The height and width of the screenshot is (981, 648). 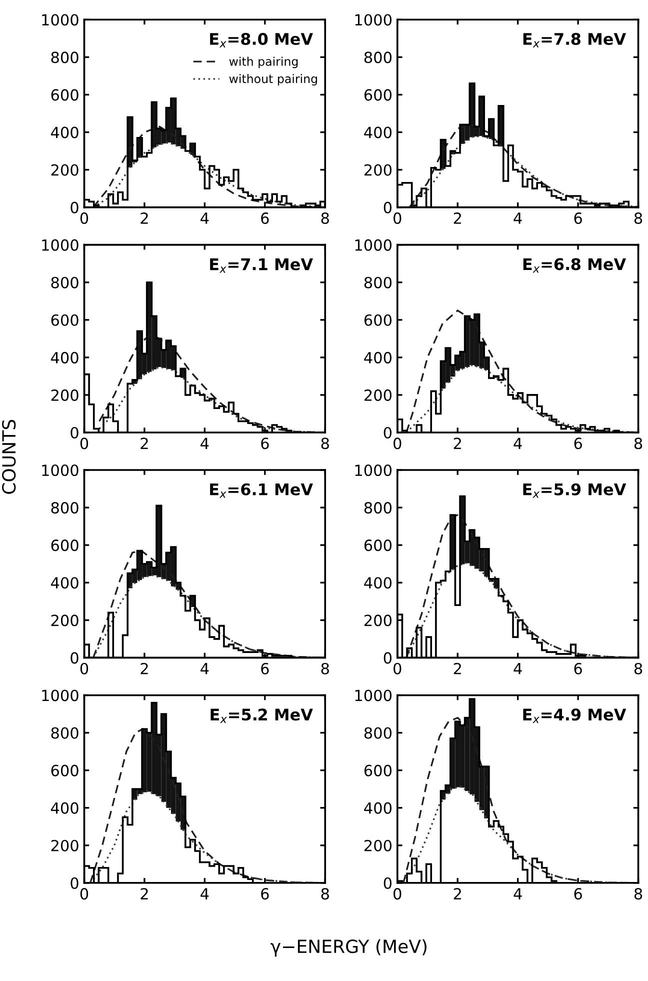 What do you see at coordinates (263, 62) in the screenshot?
I see `legend-label: with pairing` at bounding box center [263, 62].